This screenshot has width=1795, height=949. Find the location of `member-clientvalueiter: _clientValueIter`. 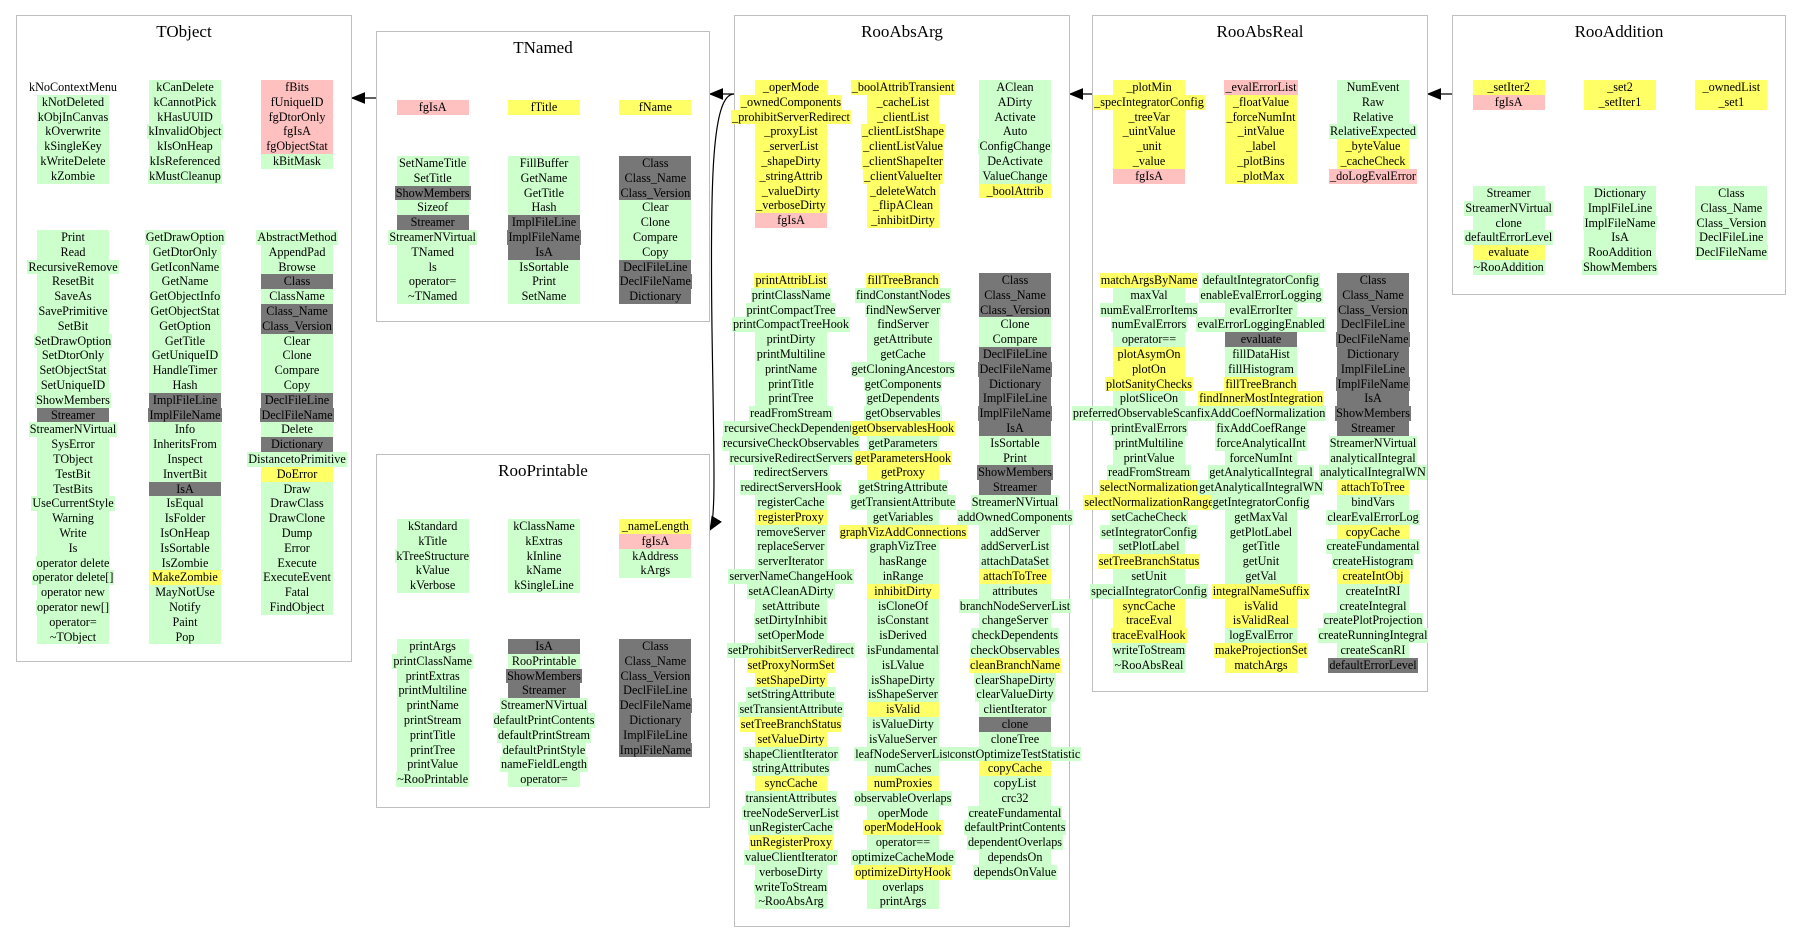

member-clientvalueiter: _clientValueIter is located at coordinates (903, 176).